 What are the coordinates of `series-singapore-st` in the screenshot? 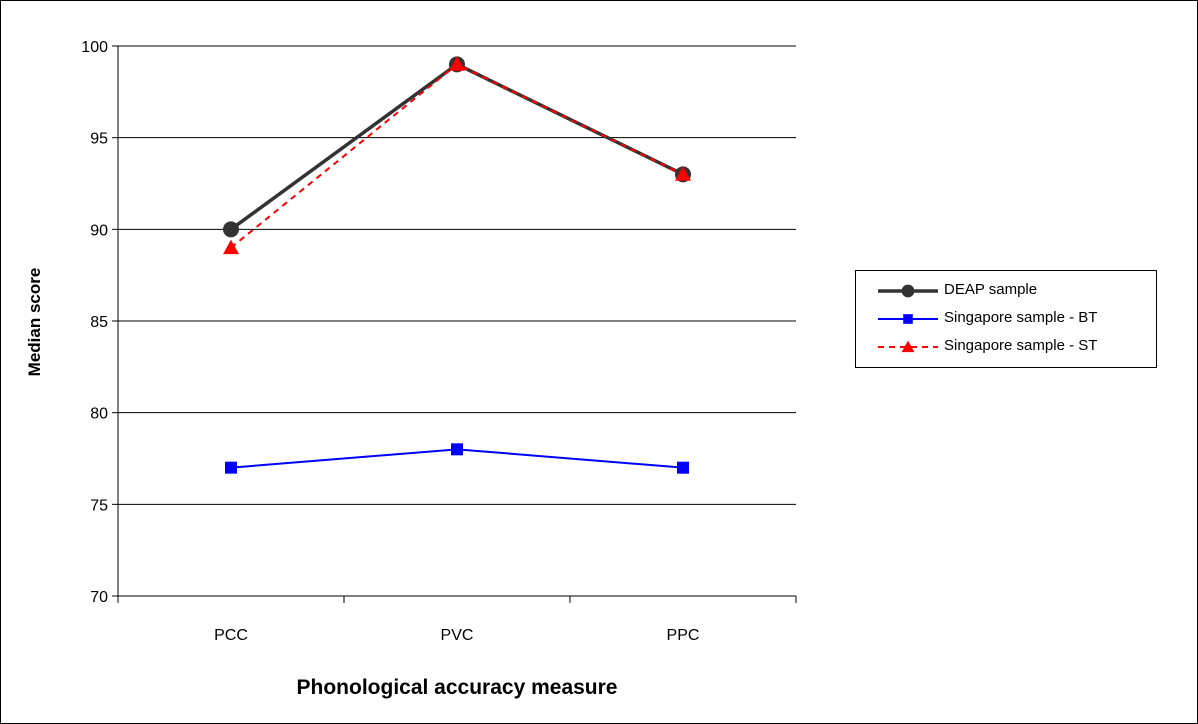 It's located at (457, 155).